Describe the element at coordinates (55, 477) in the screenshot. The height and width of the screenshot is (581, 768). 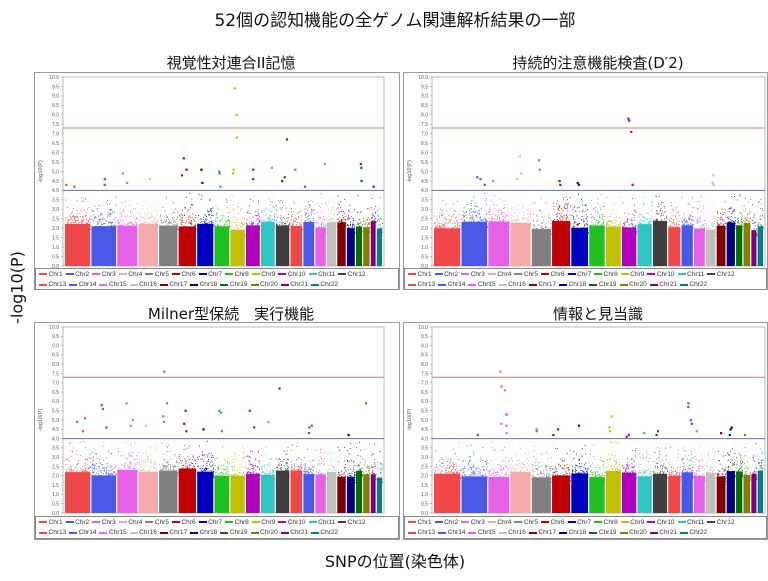
I see `y-tick-label: 2.0` at that location.